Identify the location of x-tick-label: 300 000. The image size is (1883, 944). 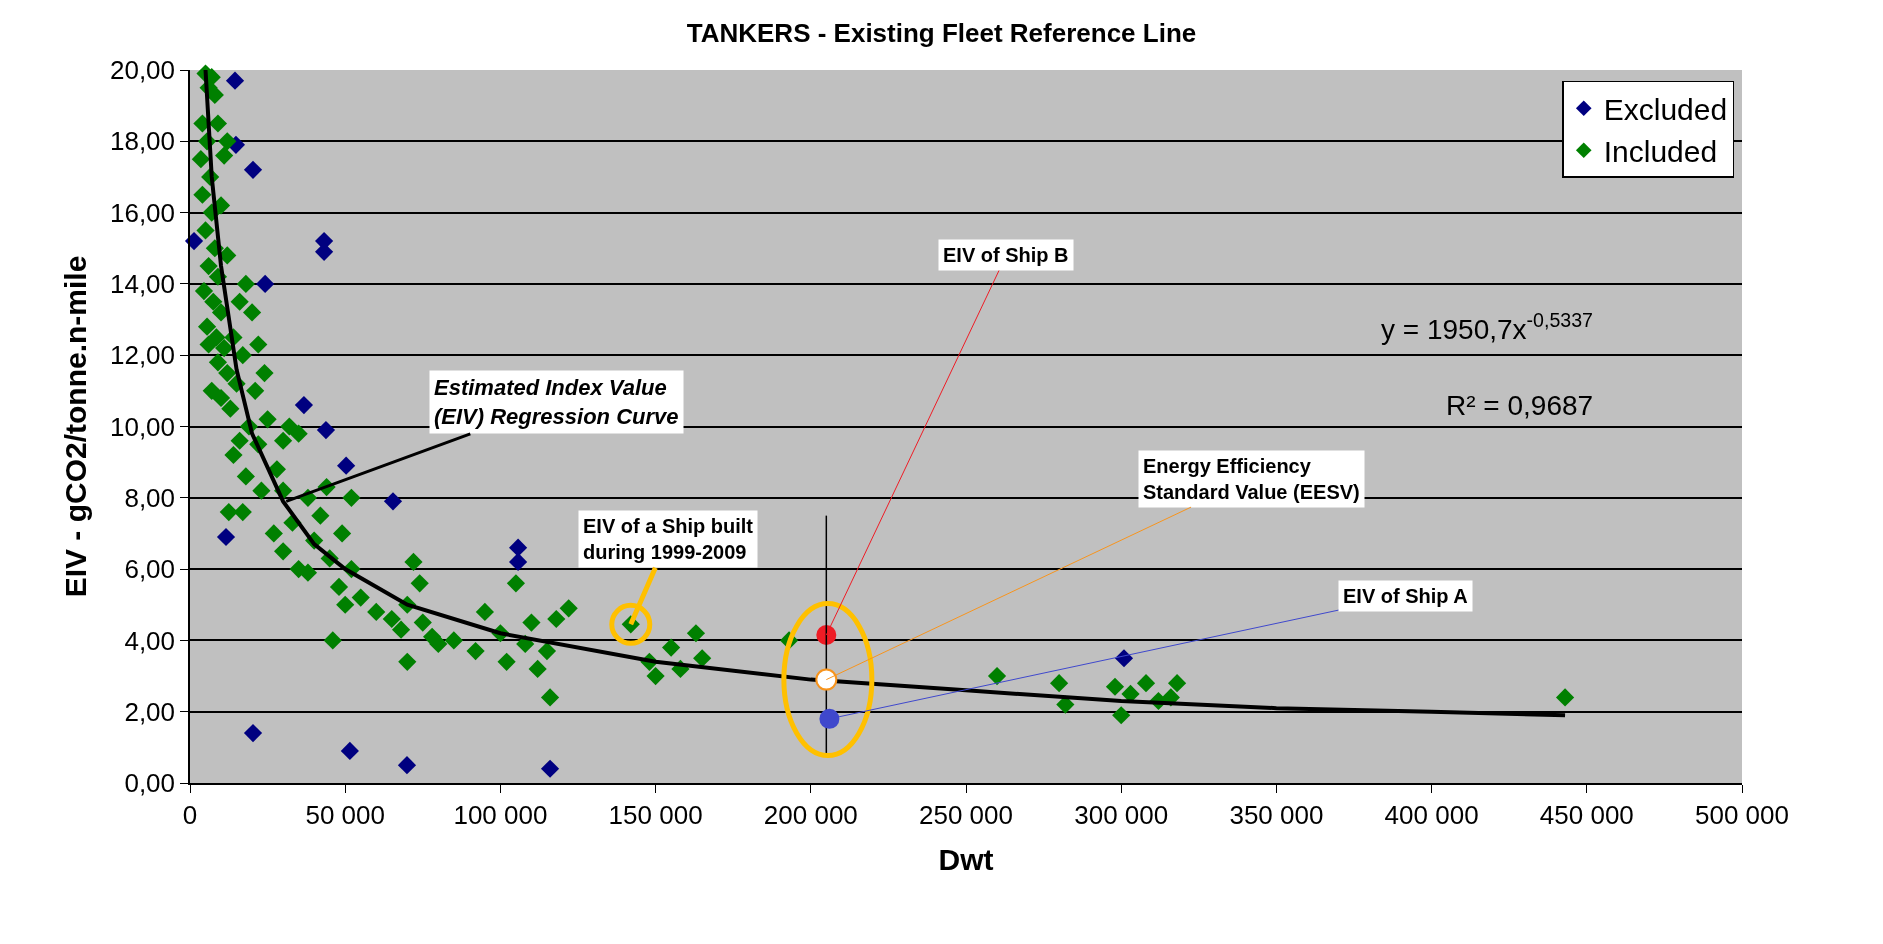
(1121, 814).